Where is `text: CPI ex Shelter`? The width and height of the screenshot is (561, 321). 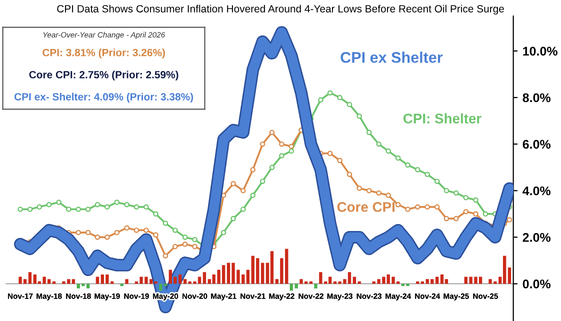
text: CPI ex Shelter is located at coordinates (391, 57).